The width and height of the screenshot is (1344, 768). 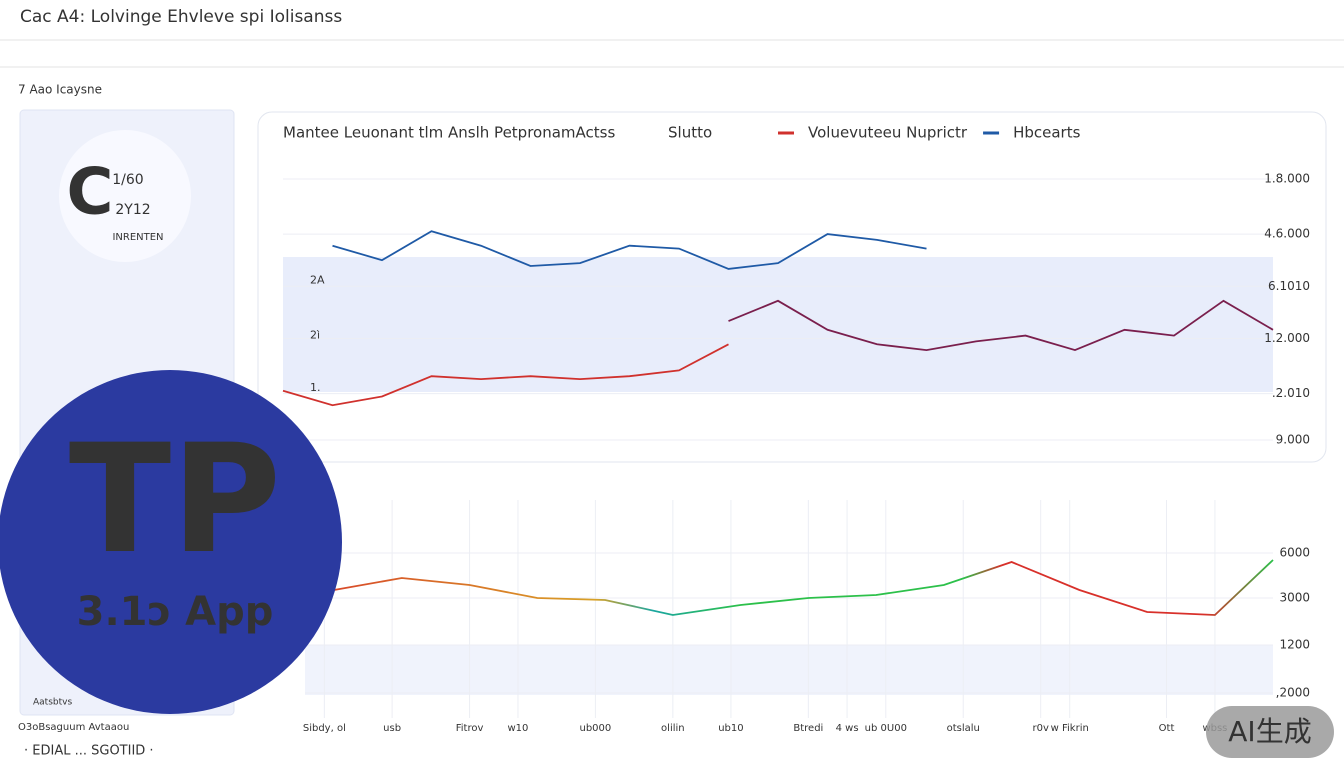 What do you see at coordinates (1047, 133) in the screenshot?
I see `legend-label: Hbcearts` at bounding box center [1047, 133].